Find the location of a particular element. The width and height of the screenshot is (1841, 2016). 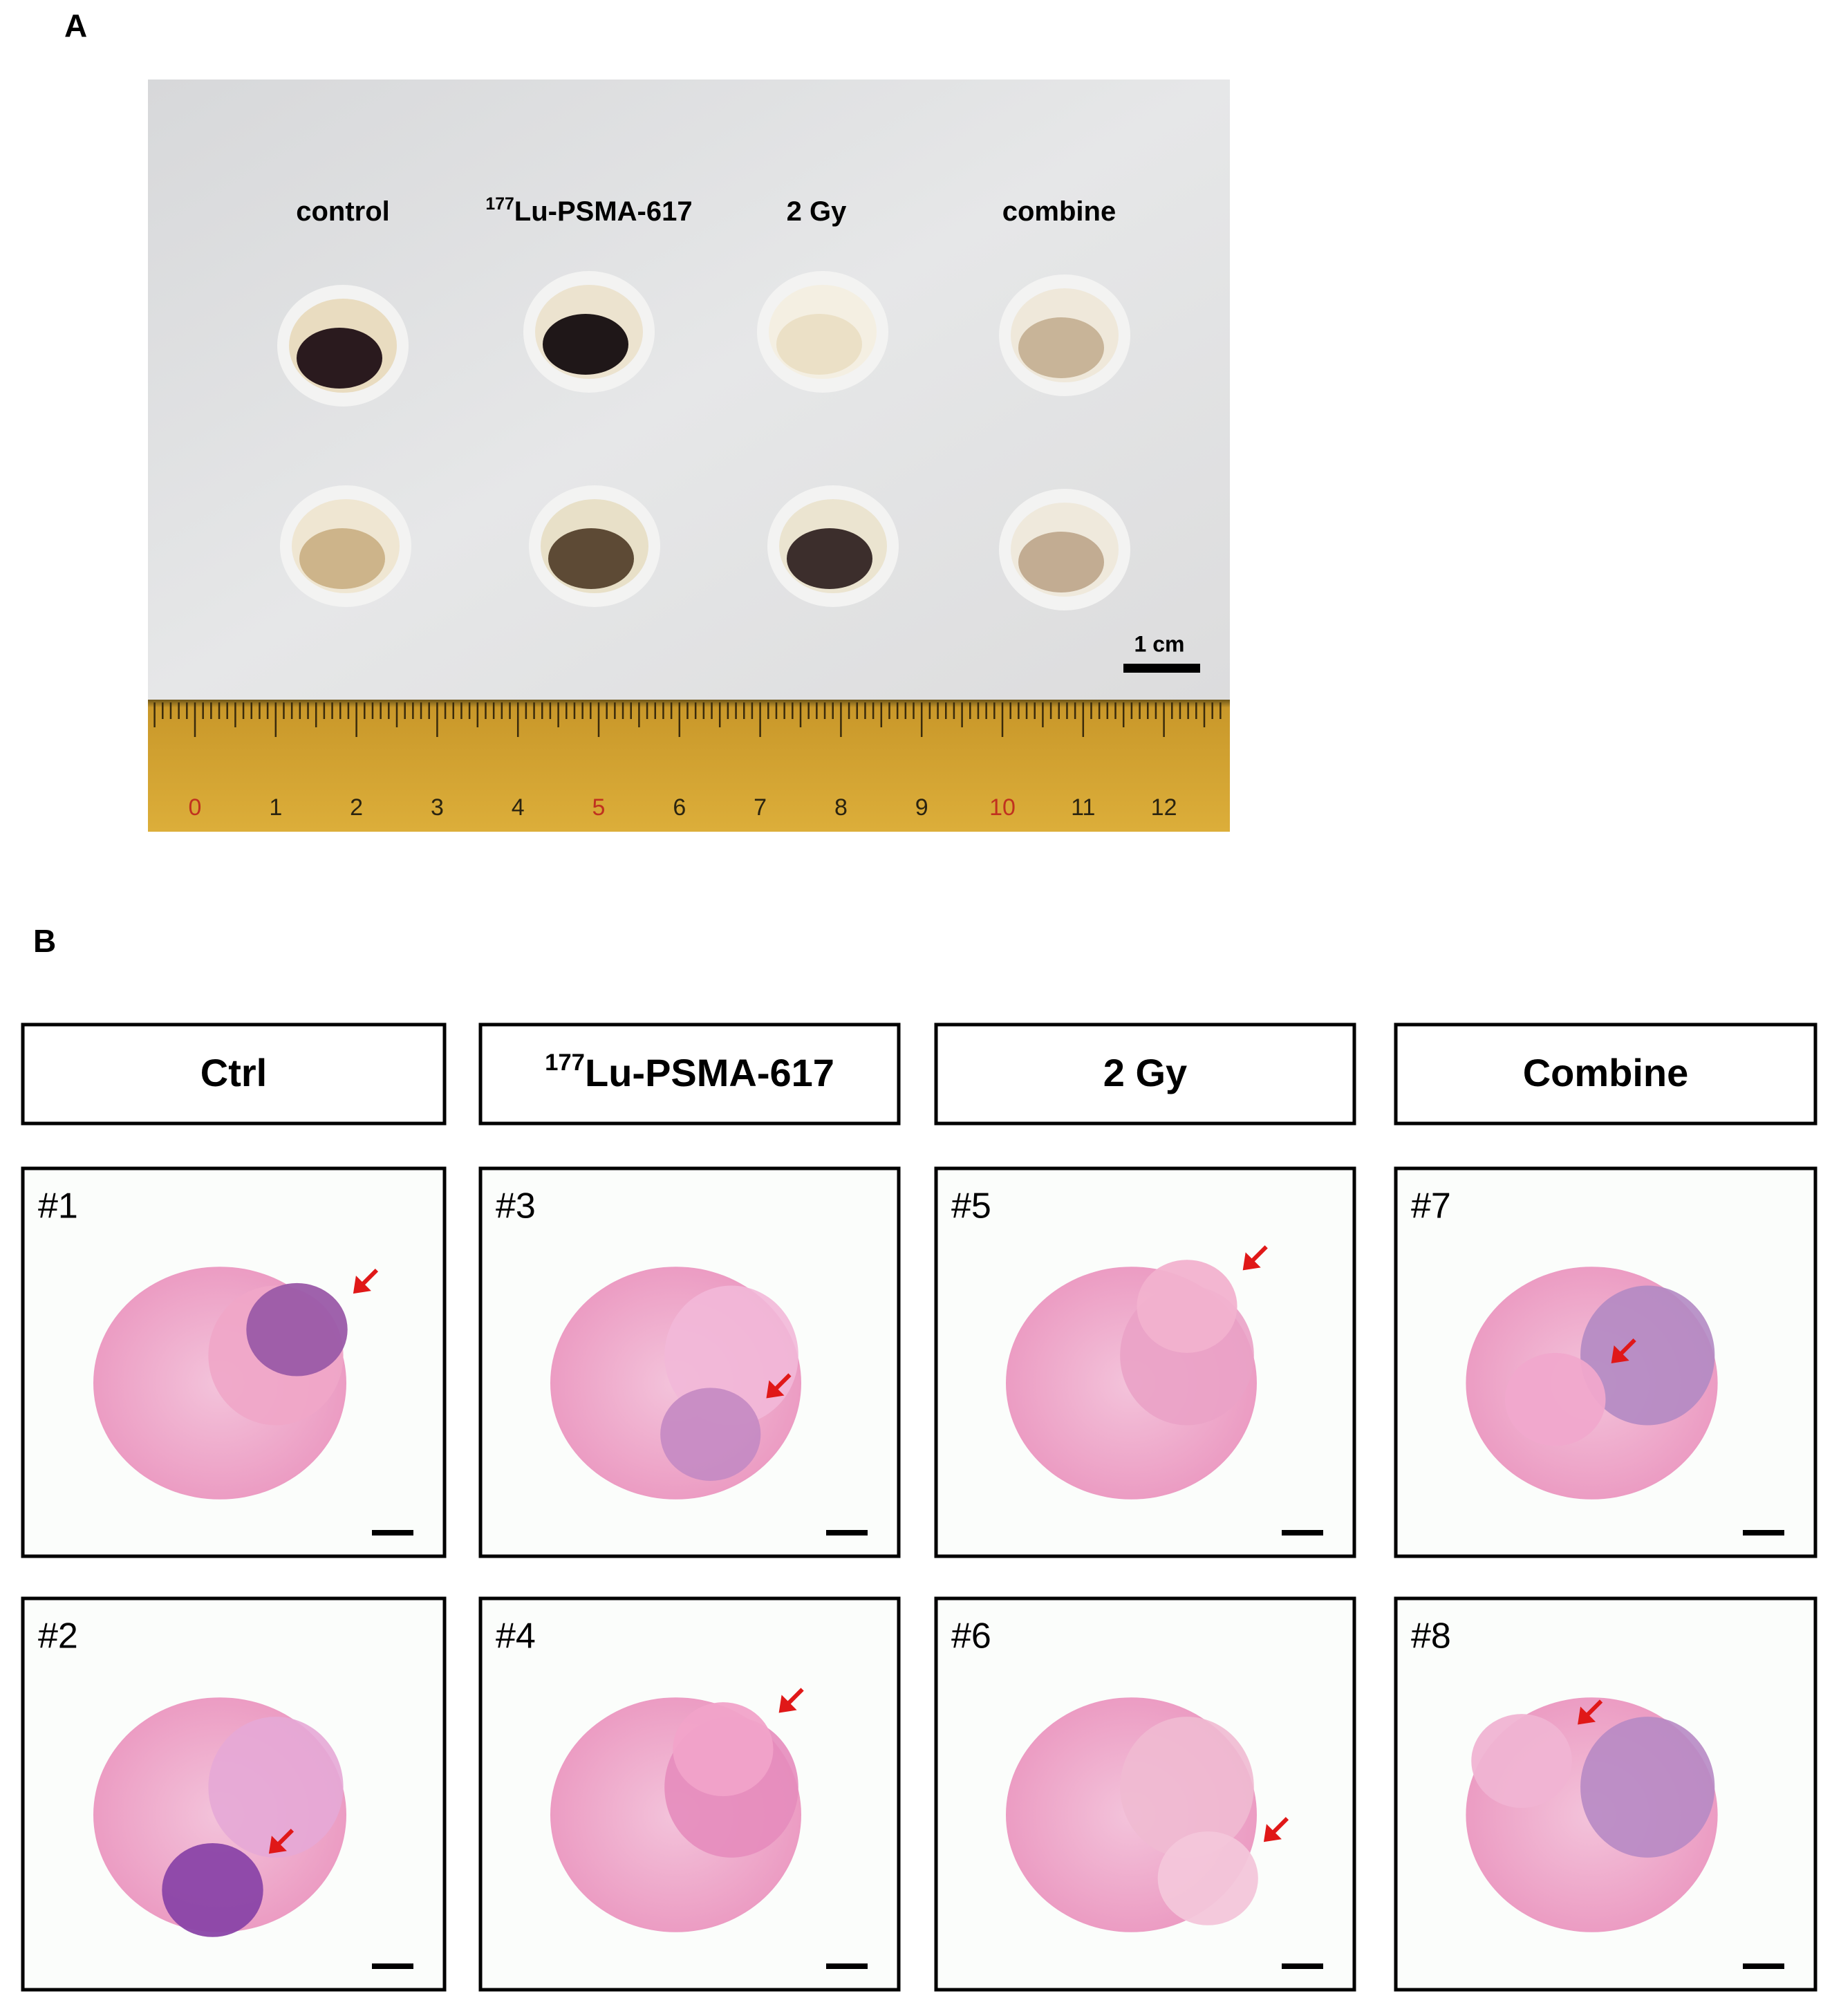

ruler-number: 7 is located at coordinates (761, 807).